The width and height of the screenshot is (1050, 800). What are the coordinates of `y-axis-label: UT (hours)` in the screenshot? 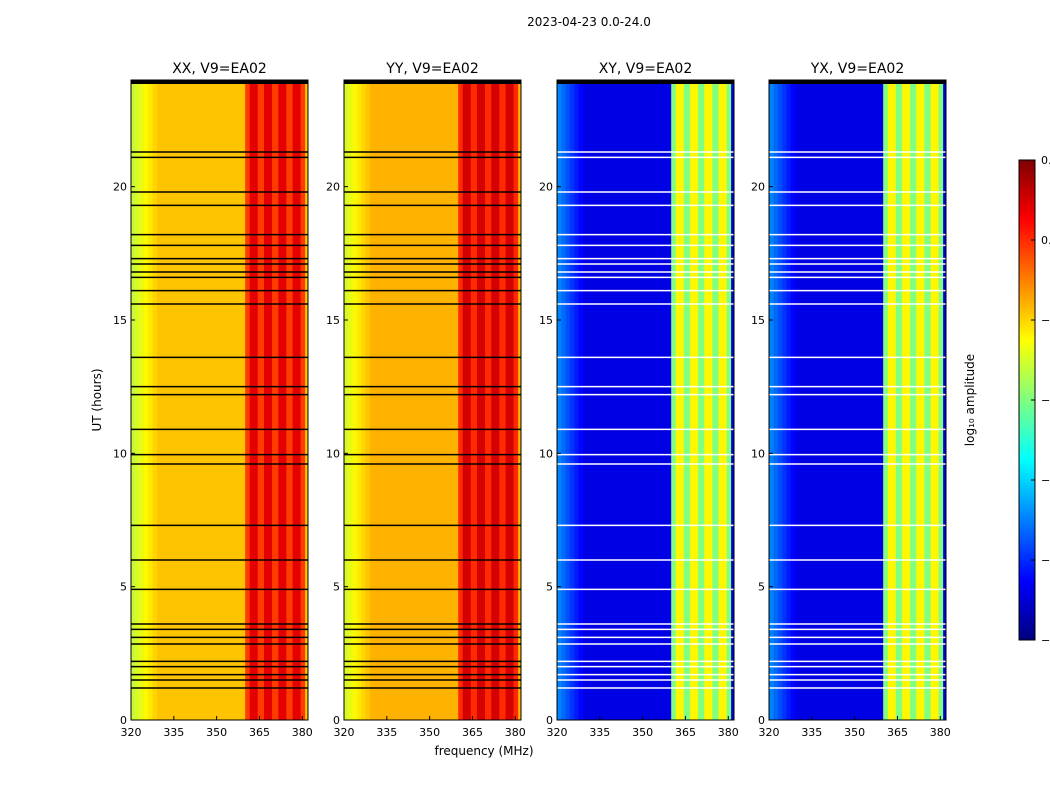 It's located at (97, 399).